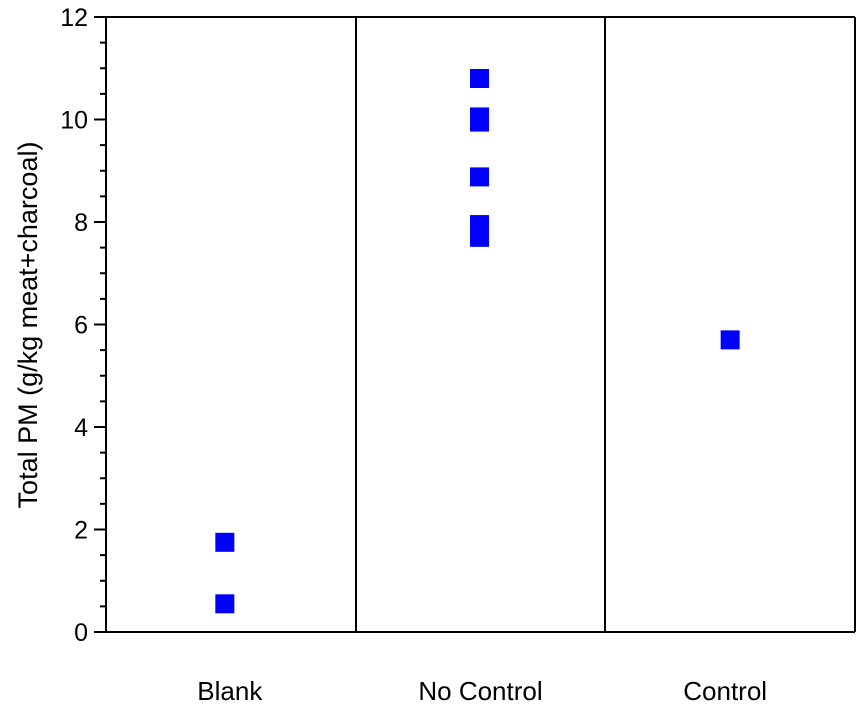  I want to click on category-labels: Blank No Control Control, so click(482, 691).